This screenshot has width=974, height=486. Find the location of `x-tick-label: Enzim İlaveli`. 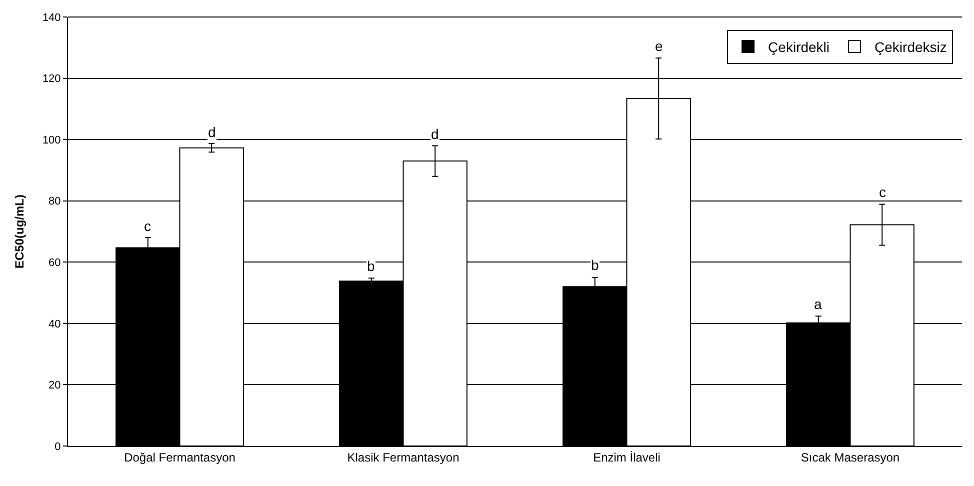

x-tick-label: Enzim İlaveli is located at coordinates (626, 457).